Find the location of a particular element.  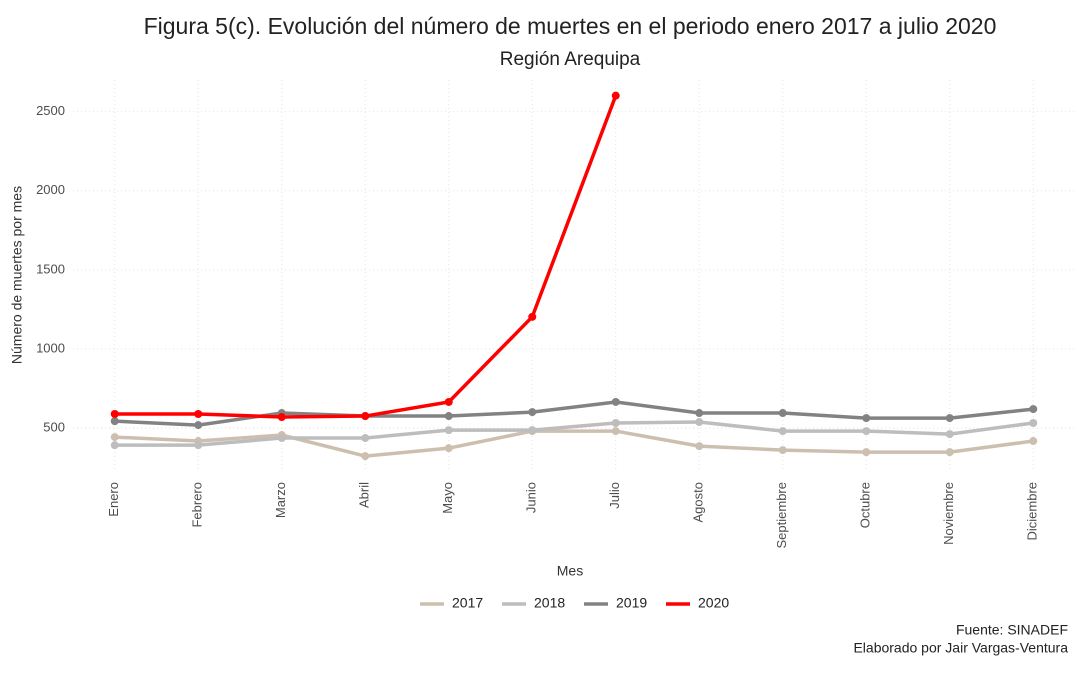

legend-label: 2017 is located at coordinates (467, 603).